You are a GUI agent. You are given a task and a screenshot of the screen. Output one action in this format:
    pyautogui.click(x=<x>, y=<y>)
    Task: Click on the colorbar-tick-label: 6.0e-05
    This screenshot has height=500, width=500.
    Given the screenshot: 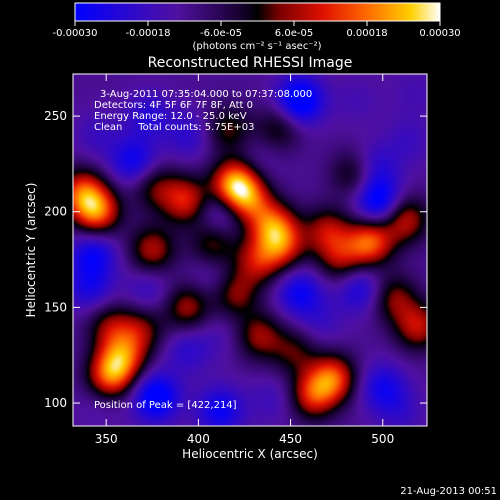 What is the action you would take?
    pyautogui.click(x=294, y=33)
    